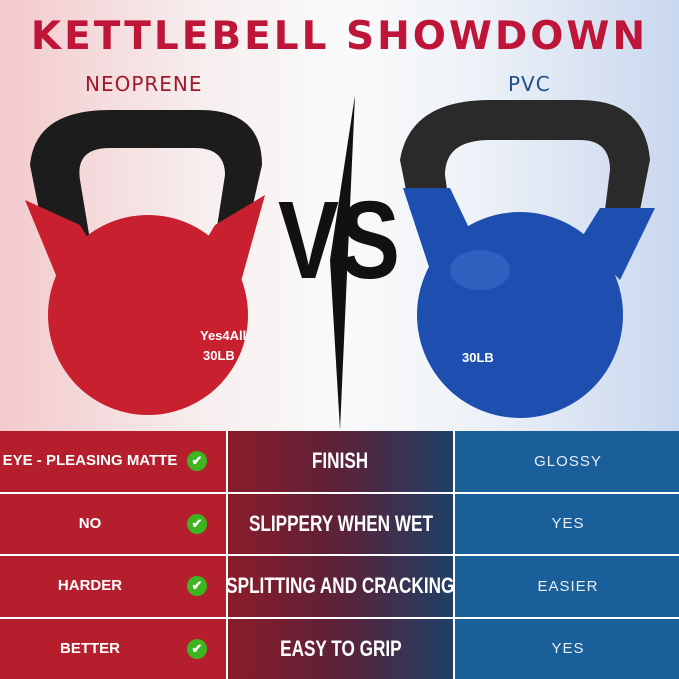 The height and width of the screenshot is (679, 679). I want to click on feature-cell: FINISH, so click(340, 461).